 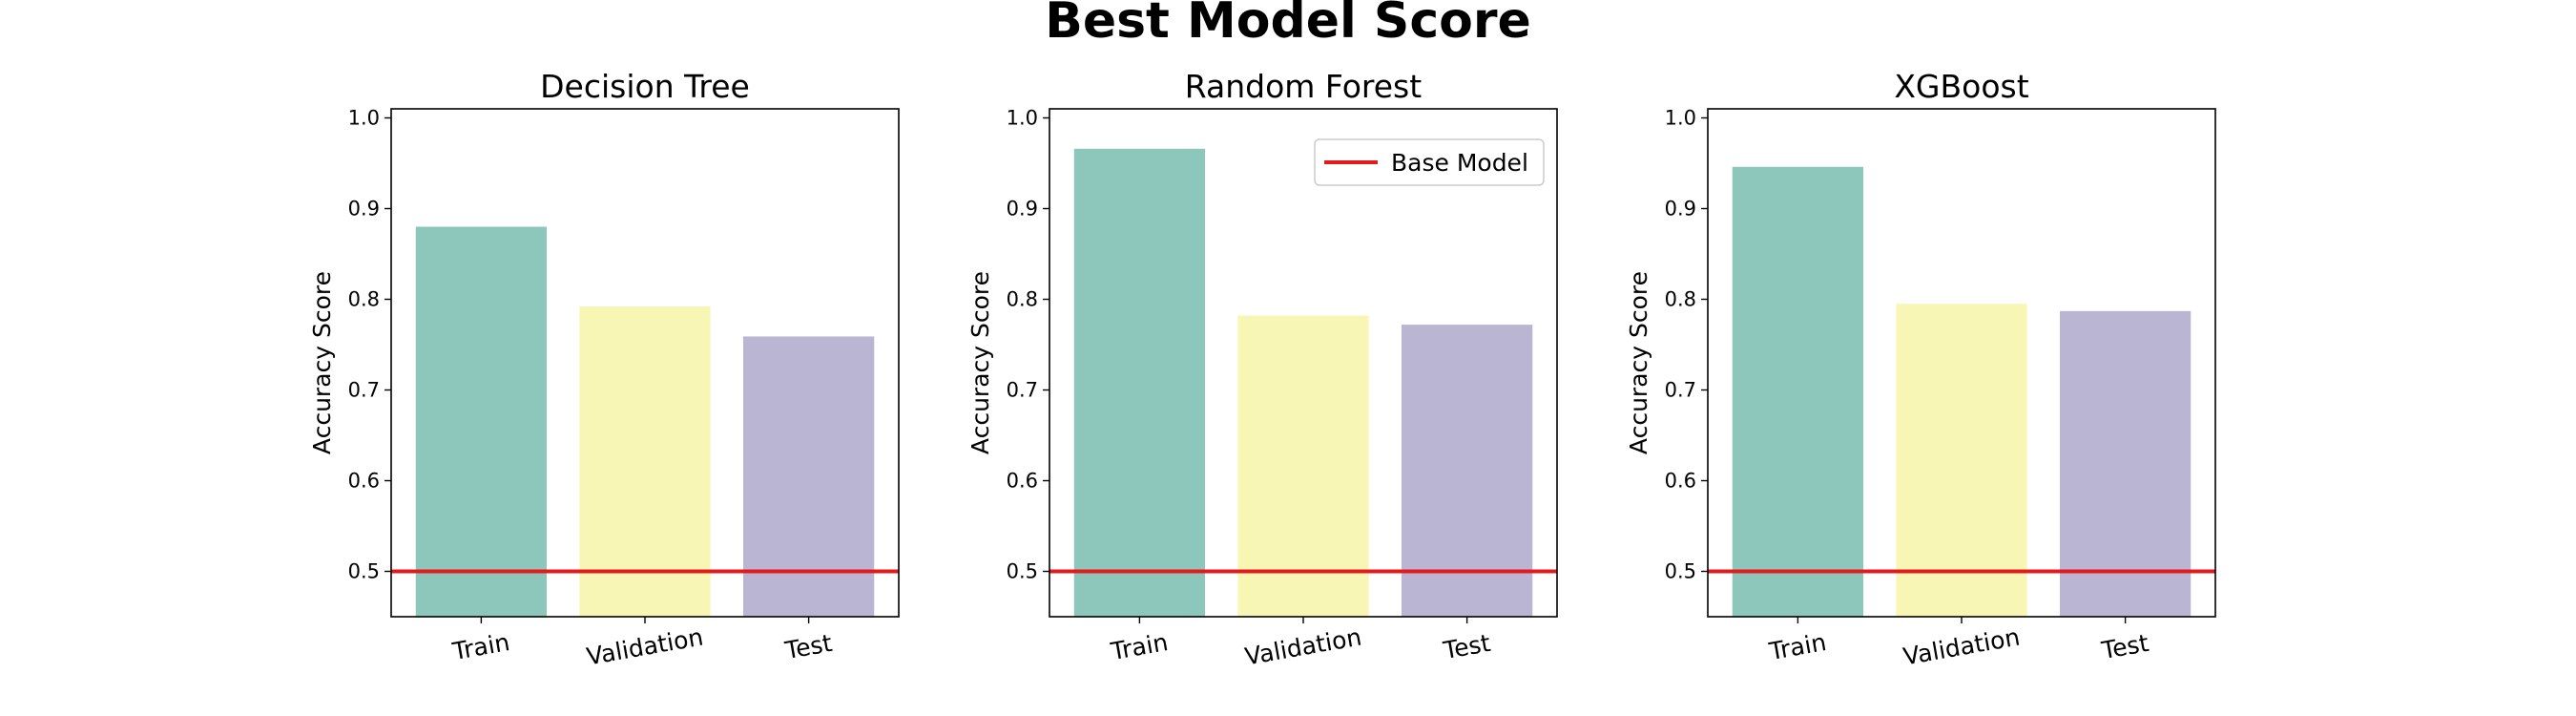 What do you see at coordinates (1288, 25) in the screenshot?
I see `figure-title: Best Model Score` at bounding box center [1288, 25].